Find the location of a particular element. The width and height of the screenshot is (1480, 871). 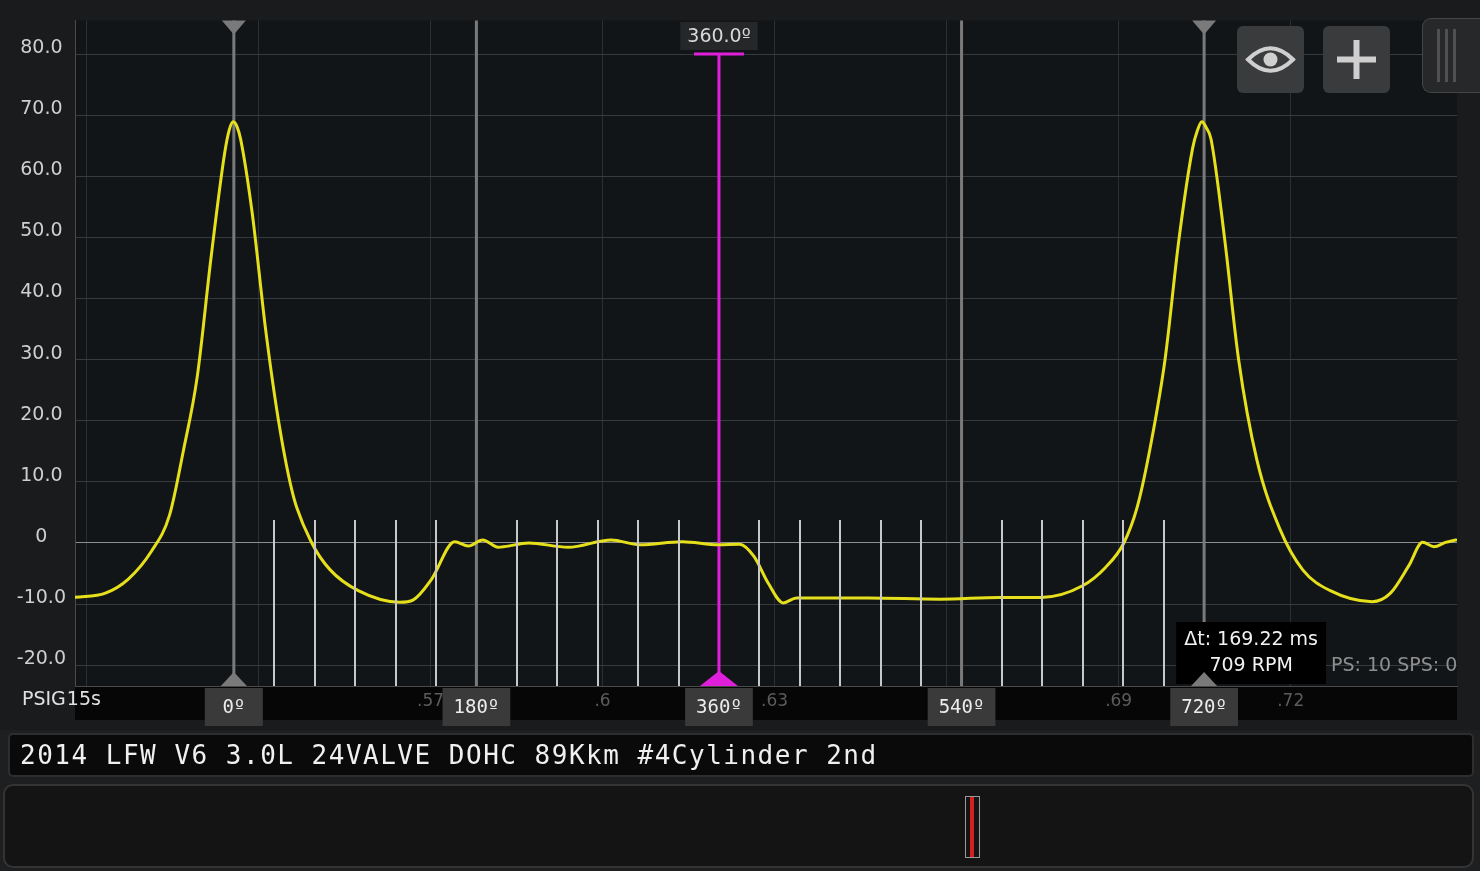

y-tick-label: 40.0 is located at coordinates (41, 290).